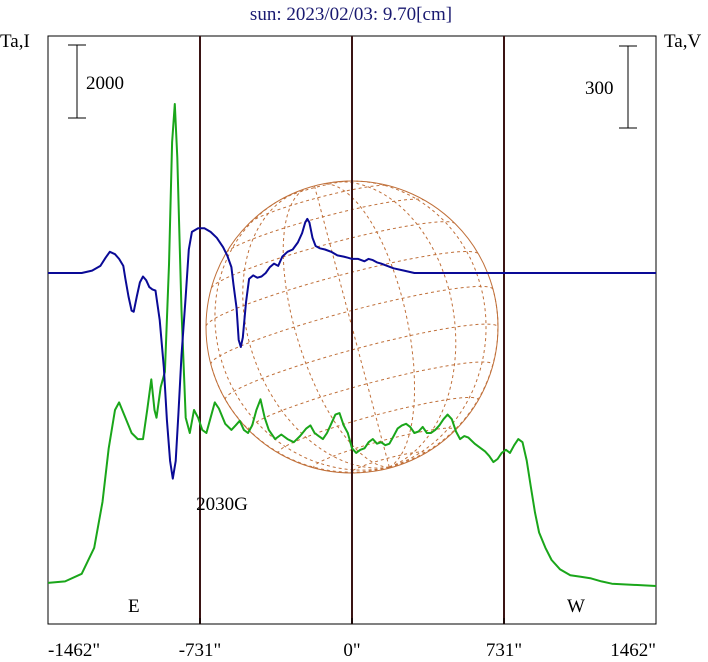  What do you see at coordinates (105, 83) in the screenshot?
I see `left-scale-bar-label: 2000` at bounding box center [105, 83].